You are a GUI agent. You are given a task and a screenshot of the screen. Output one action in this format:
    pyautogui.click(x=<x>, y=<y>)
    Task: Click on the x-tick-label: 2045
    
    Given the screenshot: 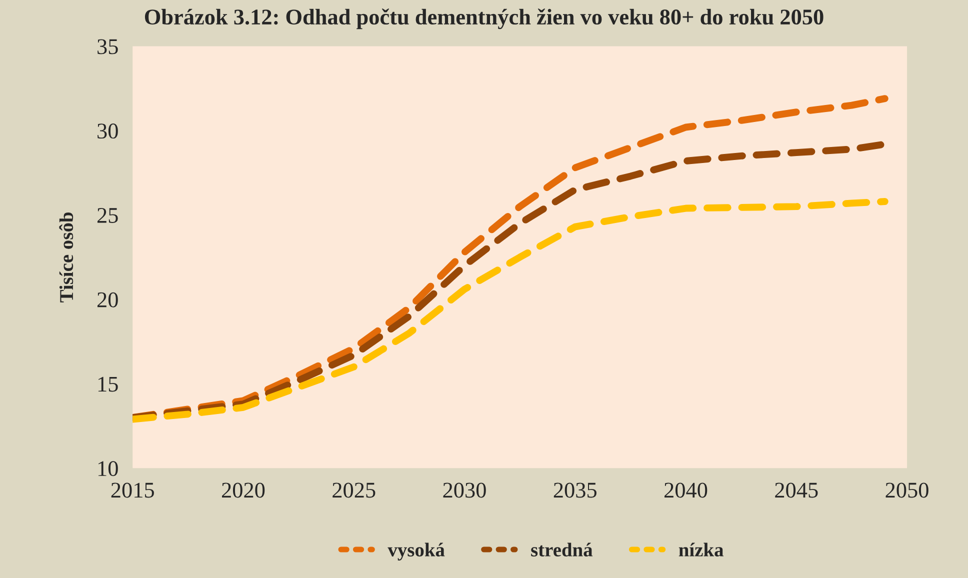 What is the action you would take?
    pyautogui.click(x=796, y=490)
    